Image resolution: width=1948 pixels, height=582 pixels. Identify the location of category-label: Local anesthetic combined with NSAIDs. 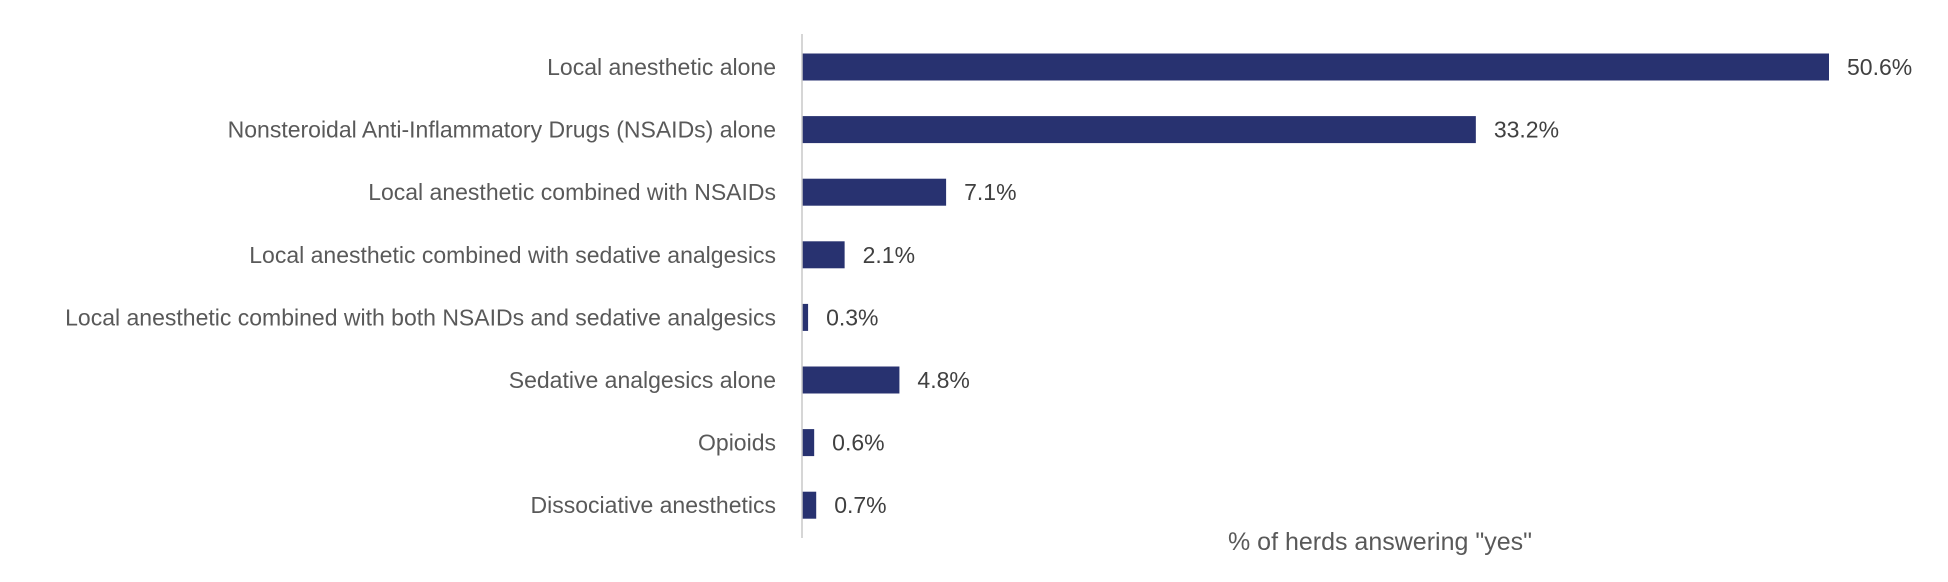
(572, 192).